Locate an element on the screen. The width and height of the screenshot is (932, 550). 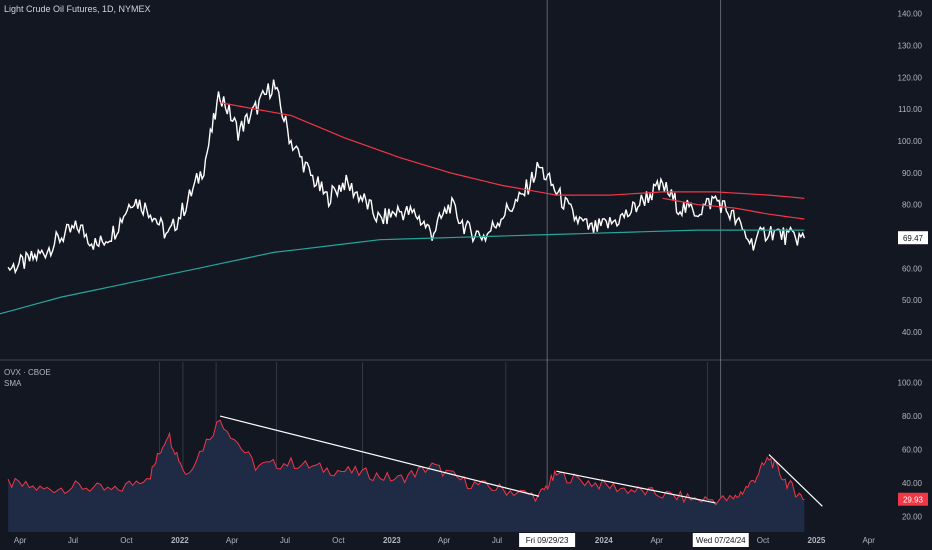
ovx-line is located at coordinates (406, 462).